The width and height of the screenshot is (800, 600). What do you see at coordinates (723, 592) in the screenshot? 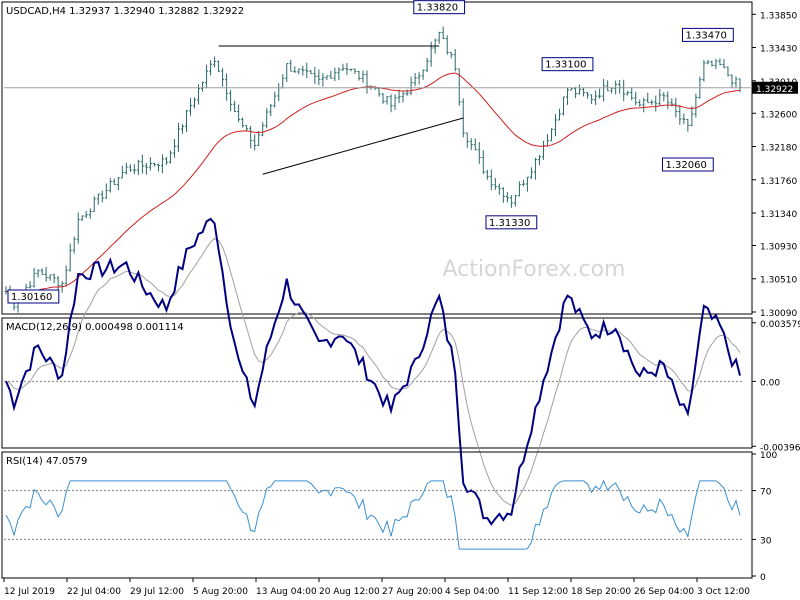
I see `time-tick-label: 3 Oct 12:00` at bounding box center [723, 592].